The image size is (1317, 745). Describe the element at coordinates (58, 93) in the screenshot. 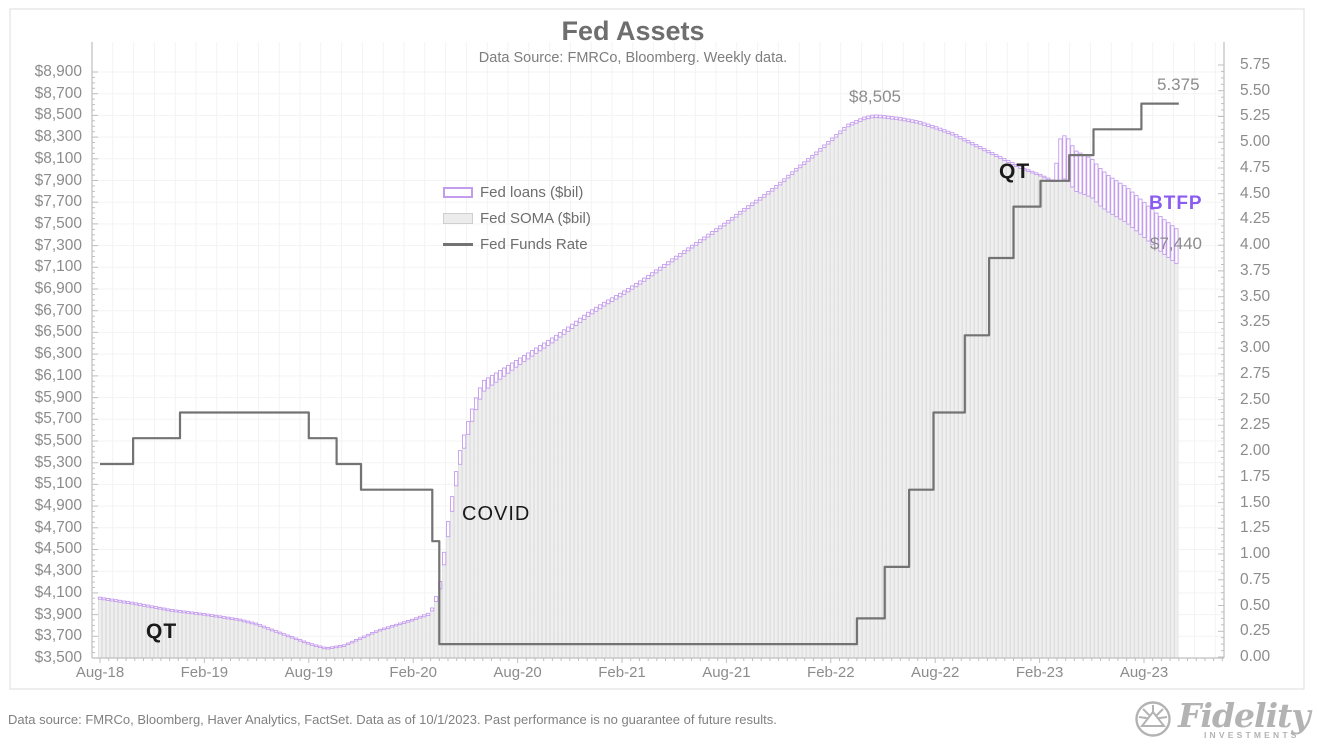

I see `y-axis-label-left: $8,700` at that location.